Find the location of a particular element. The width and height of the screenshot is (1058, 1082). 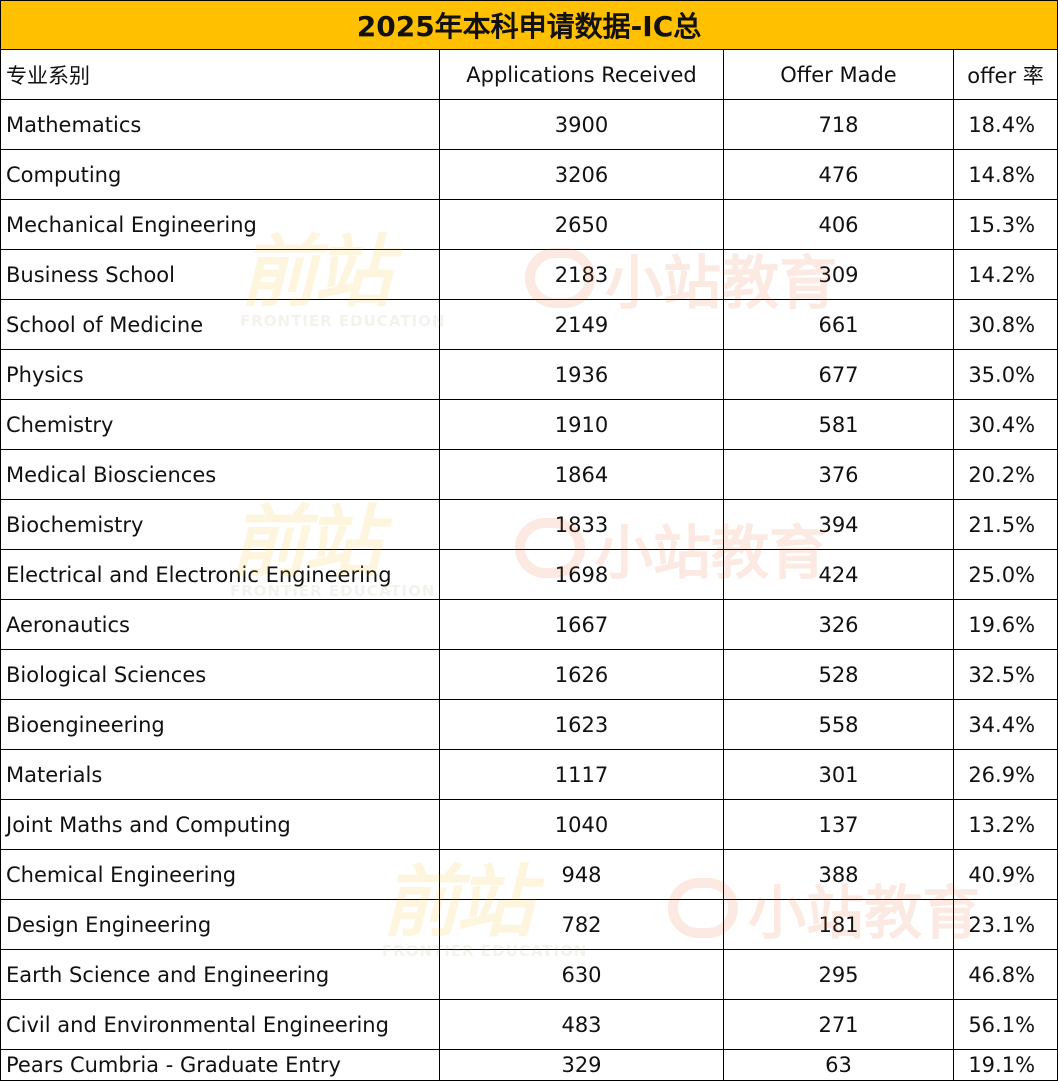

table-row: Physics 1936 677 35.0% is located at coordinates (529, 374).